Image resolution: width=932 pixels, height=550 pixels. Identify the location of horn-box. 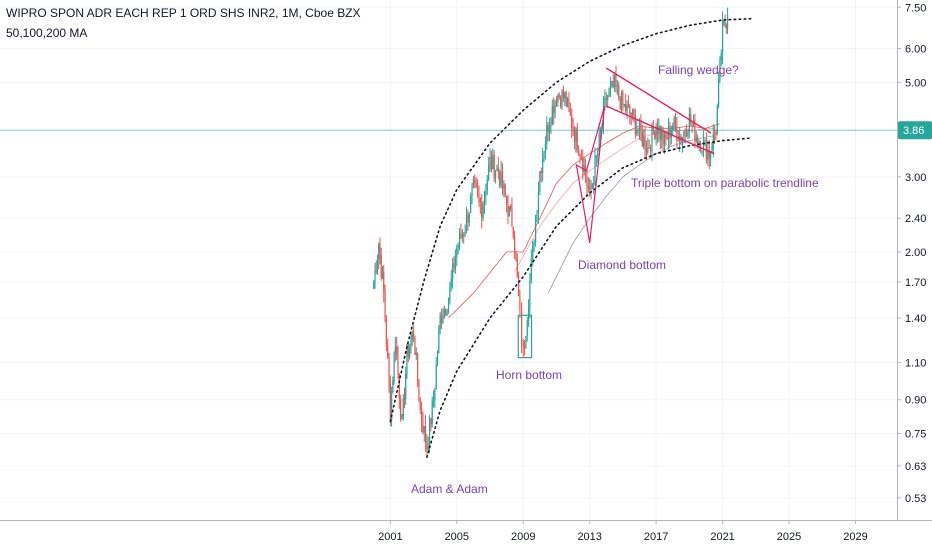
(525, 336).